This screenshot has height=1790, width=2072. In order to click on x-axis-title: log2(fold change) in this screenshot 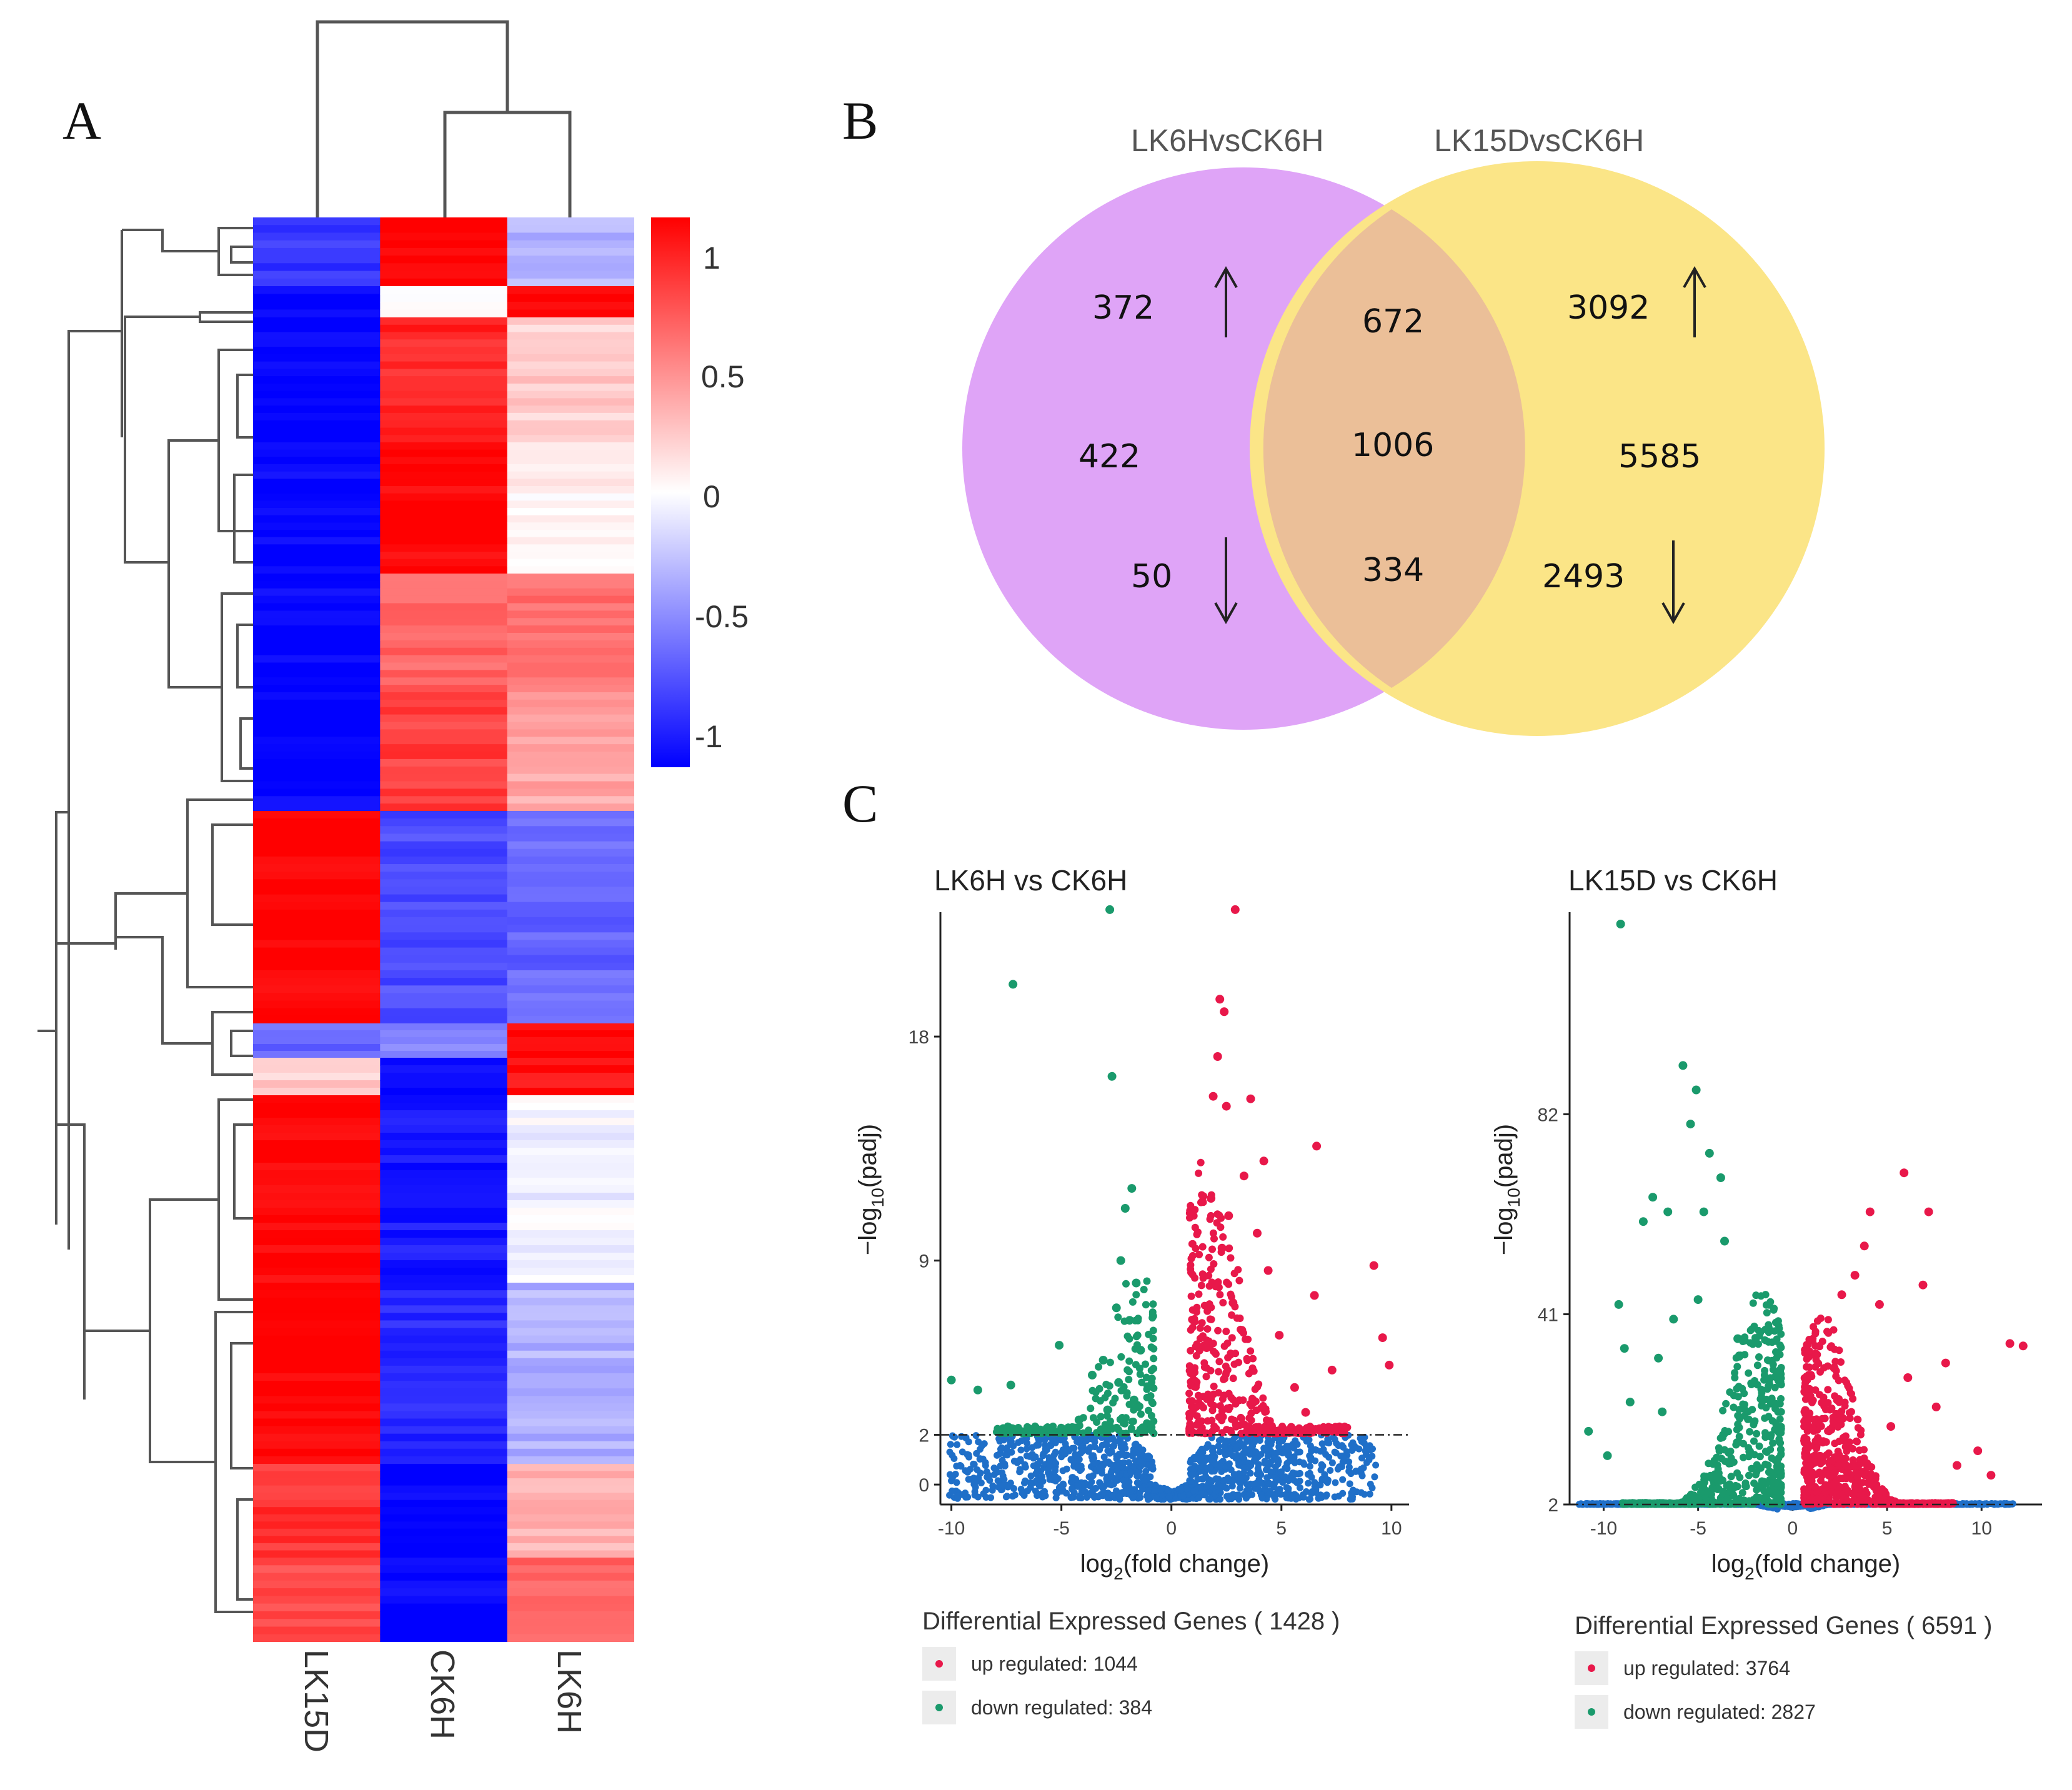, I will do `click(1805, 1567)`.